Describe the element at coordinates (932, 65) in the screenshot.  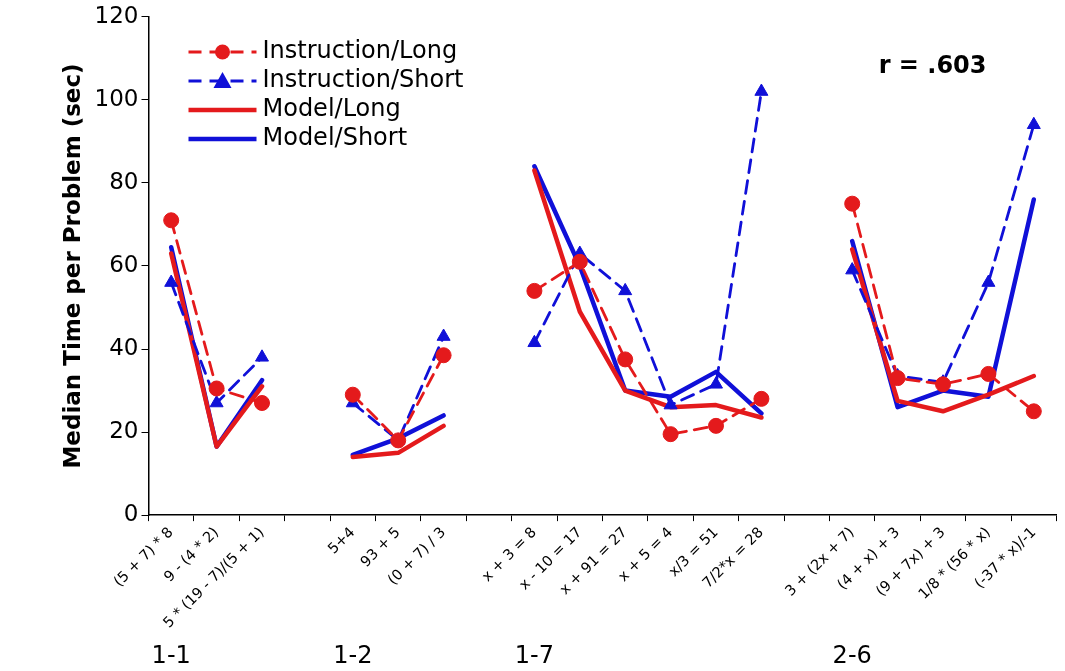
I see `annotation: r = .603` at that location.